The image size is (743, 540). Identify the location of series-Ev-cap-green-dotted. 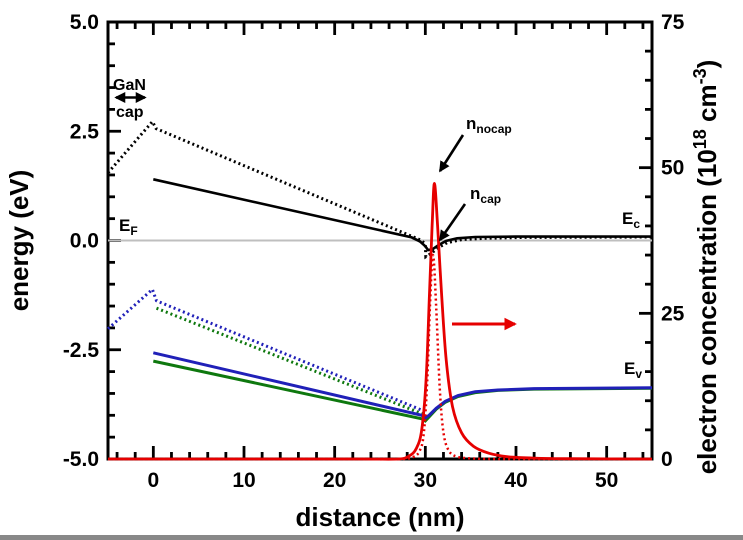
(291, 362).